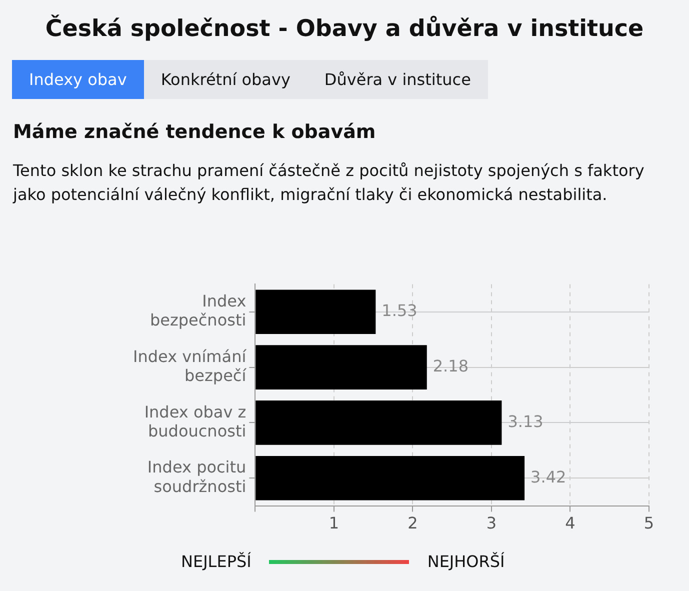 The height and width of the screenshot is (591, 689). What do you see at coordinates (526, 421) in the screenshot?
I see `data-label: 3.13` at bounding box center [526, 421].